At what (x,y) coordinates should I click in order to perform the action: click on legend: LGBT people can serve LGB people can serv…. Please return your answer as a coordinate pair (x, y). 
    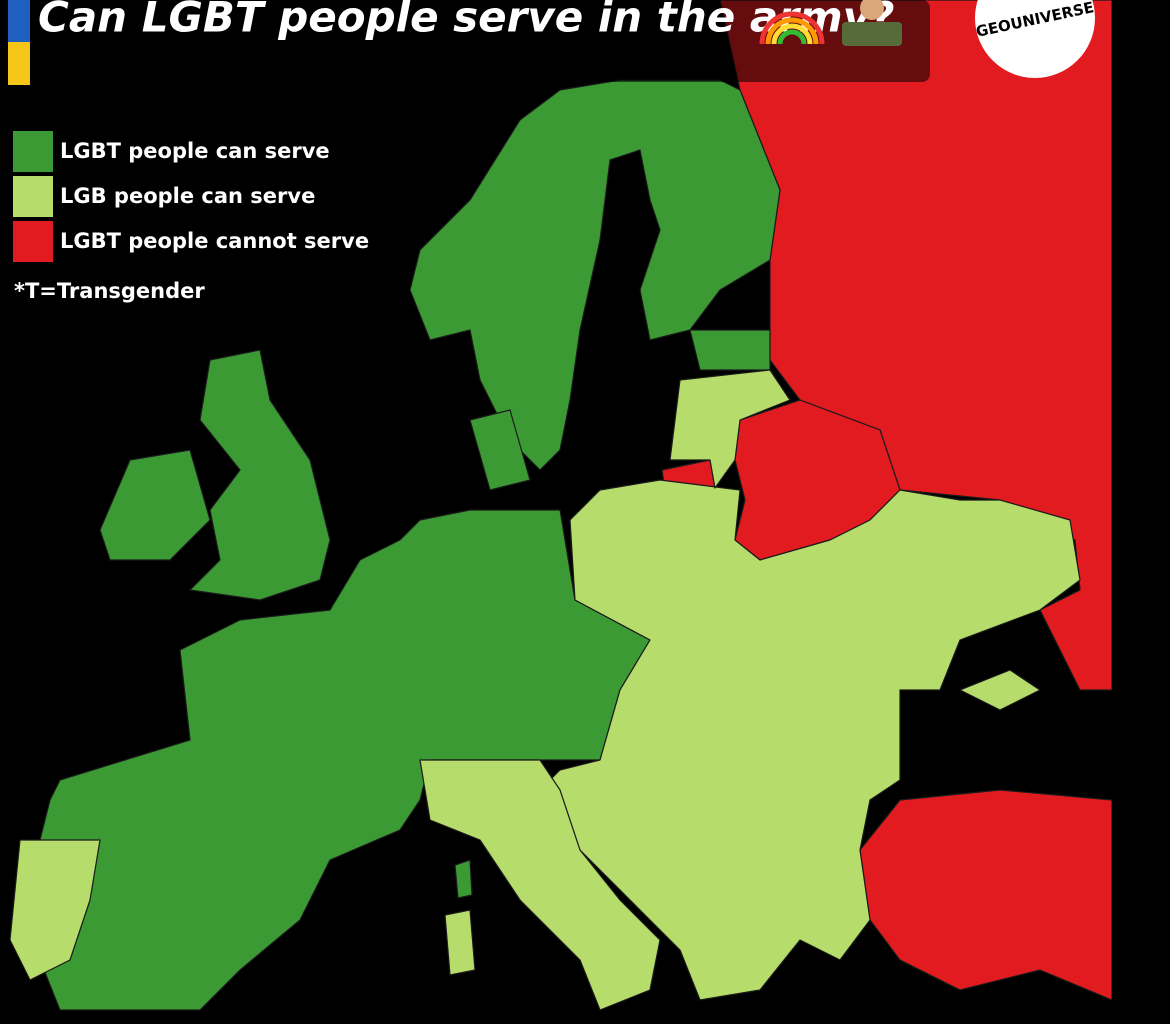
    Looking at the image, I should click on (191, 196).